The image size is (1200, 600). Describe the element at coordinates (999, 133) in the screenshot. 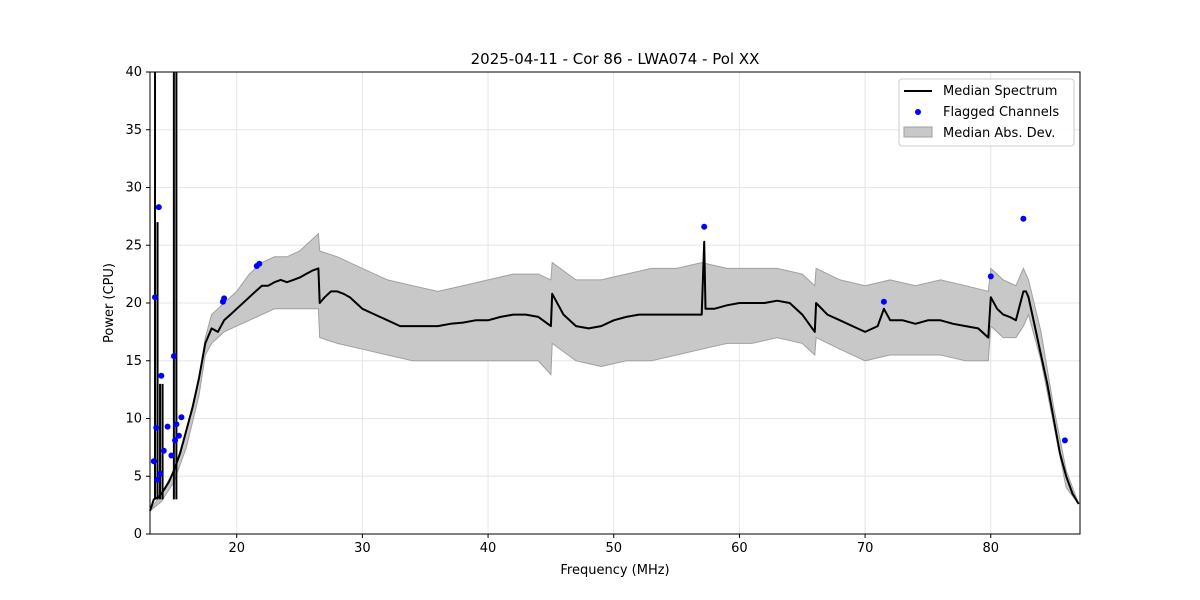

I see `legend-mad-label: Median Abs. Dev.` at that location.